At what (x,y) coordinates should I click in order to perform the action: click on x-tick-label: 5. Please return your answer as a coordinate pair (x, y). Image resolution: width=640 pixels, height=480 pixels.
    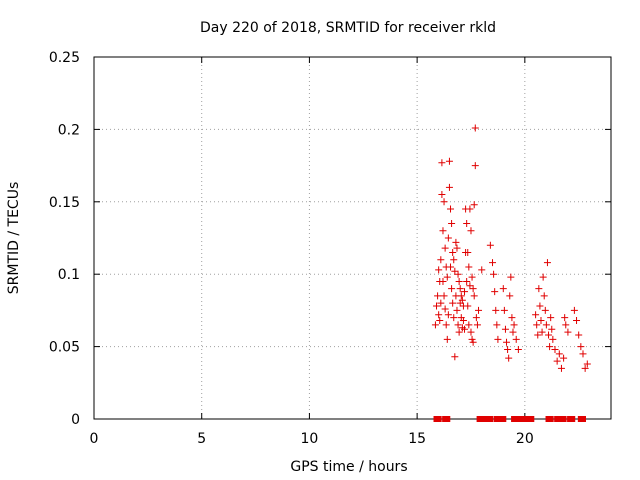
    Looking at the image, I should click on (201, 439).